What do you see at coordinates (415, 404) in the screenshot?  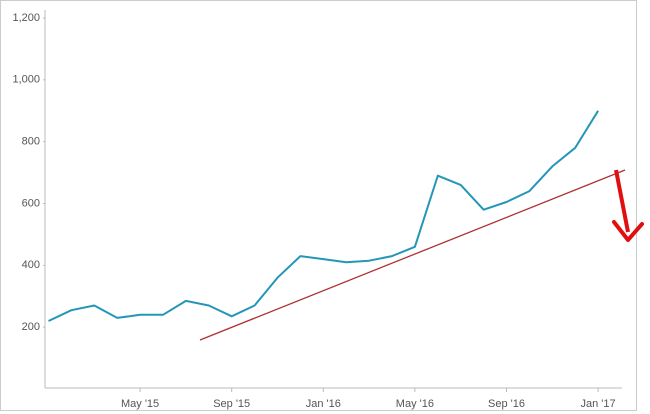 I see `x-tick-label: May '16` at bounding box center [415, 404].